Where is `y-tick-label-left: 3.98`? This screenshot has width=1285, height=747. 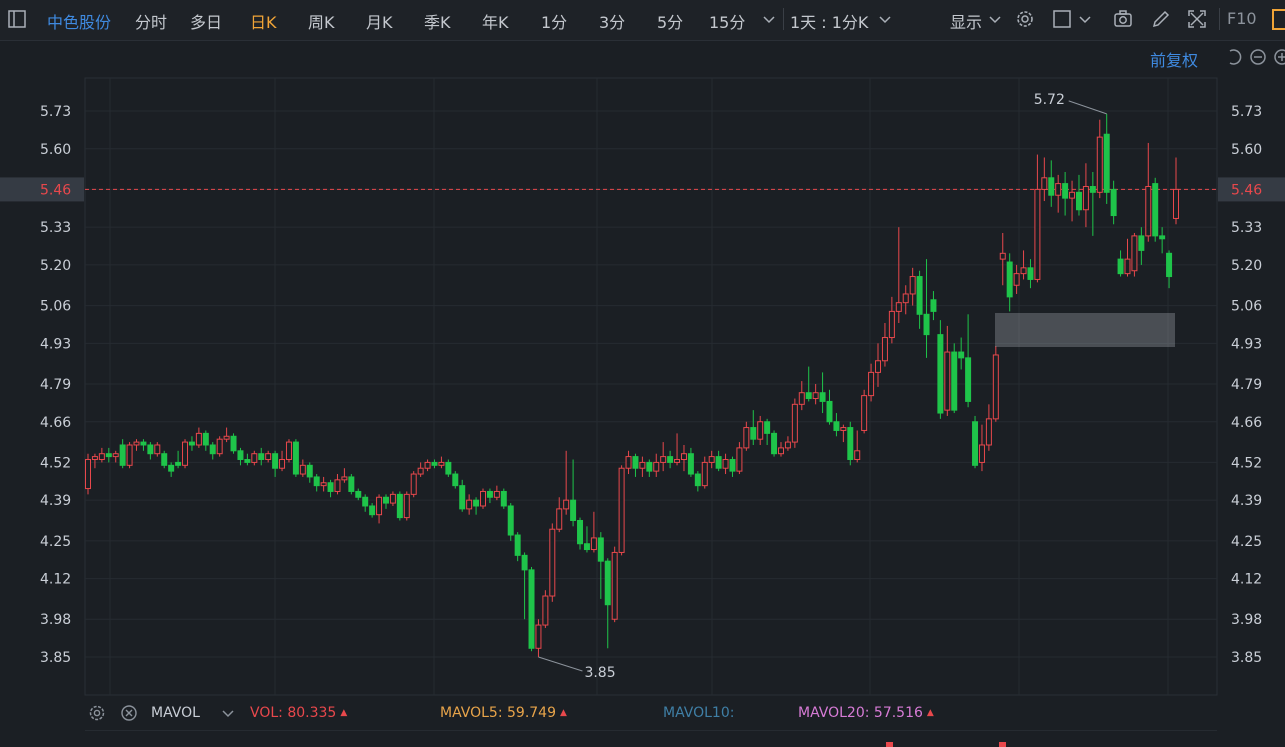
y-tick-label-left: 3.98 is located at coordinates (55, 620).